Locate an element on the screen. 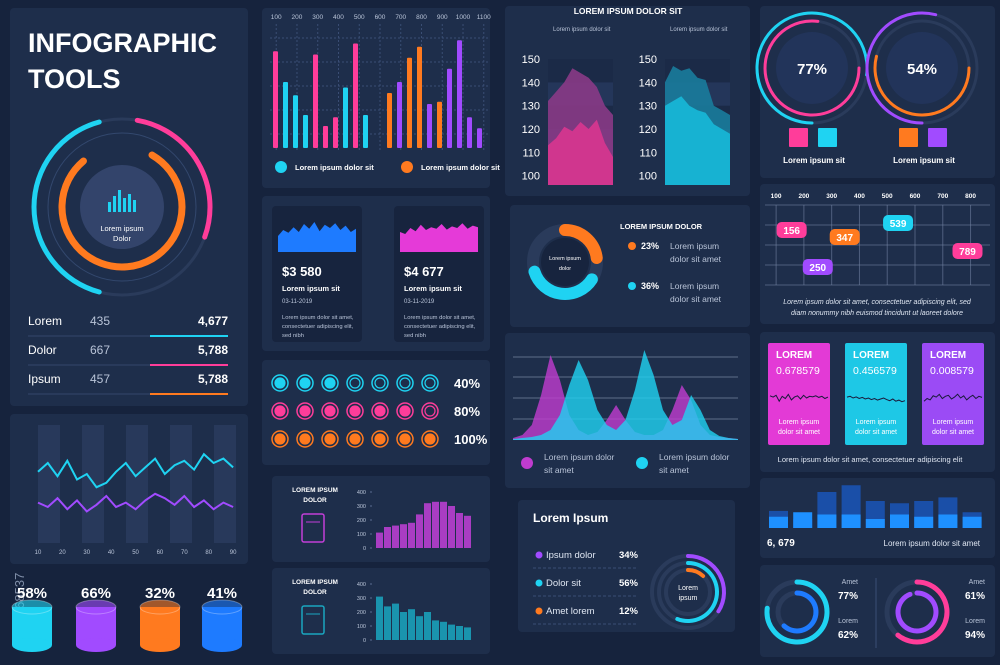  label: 156 is located at coordinates (791, 231).